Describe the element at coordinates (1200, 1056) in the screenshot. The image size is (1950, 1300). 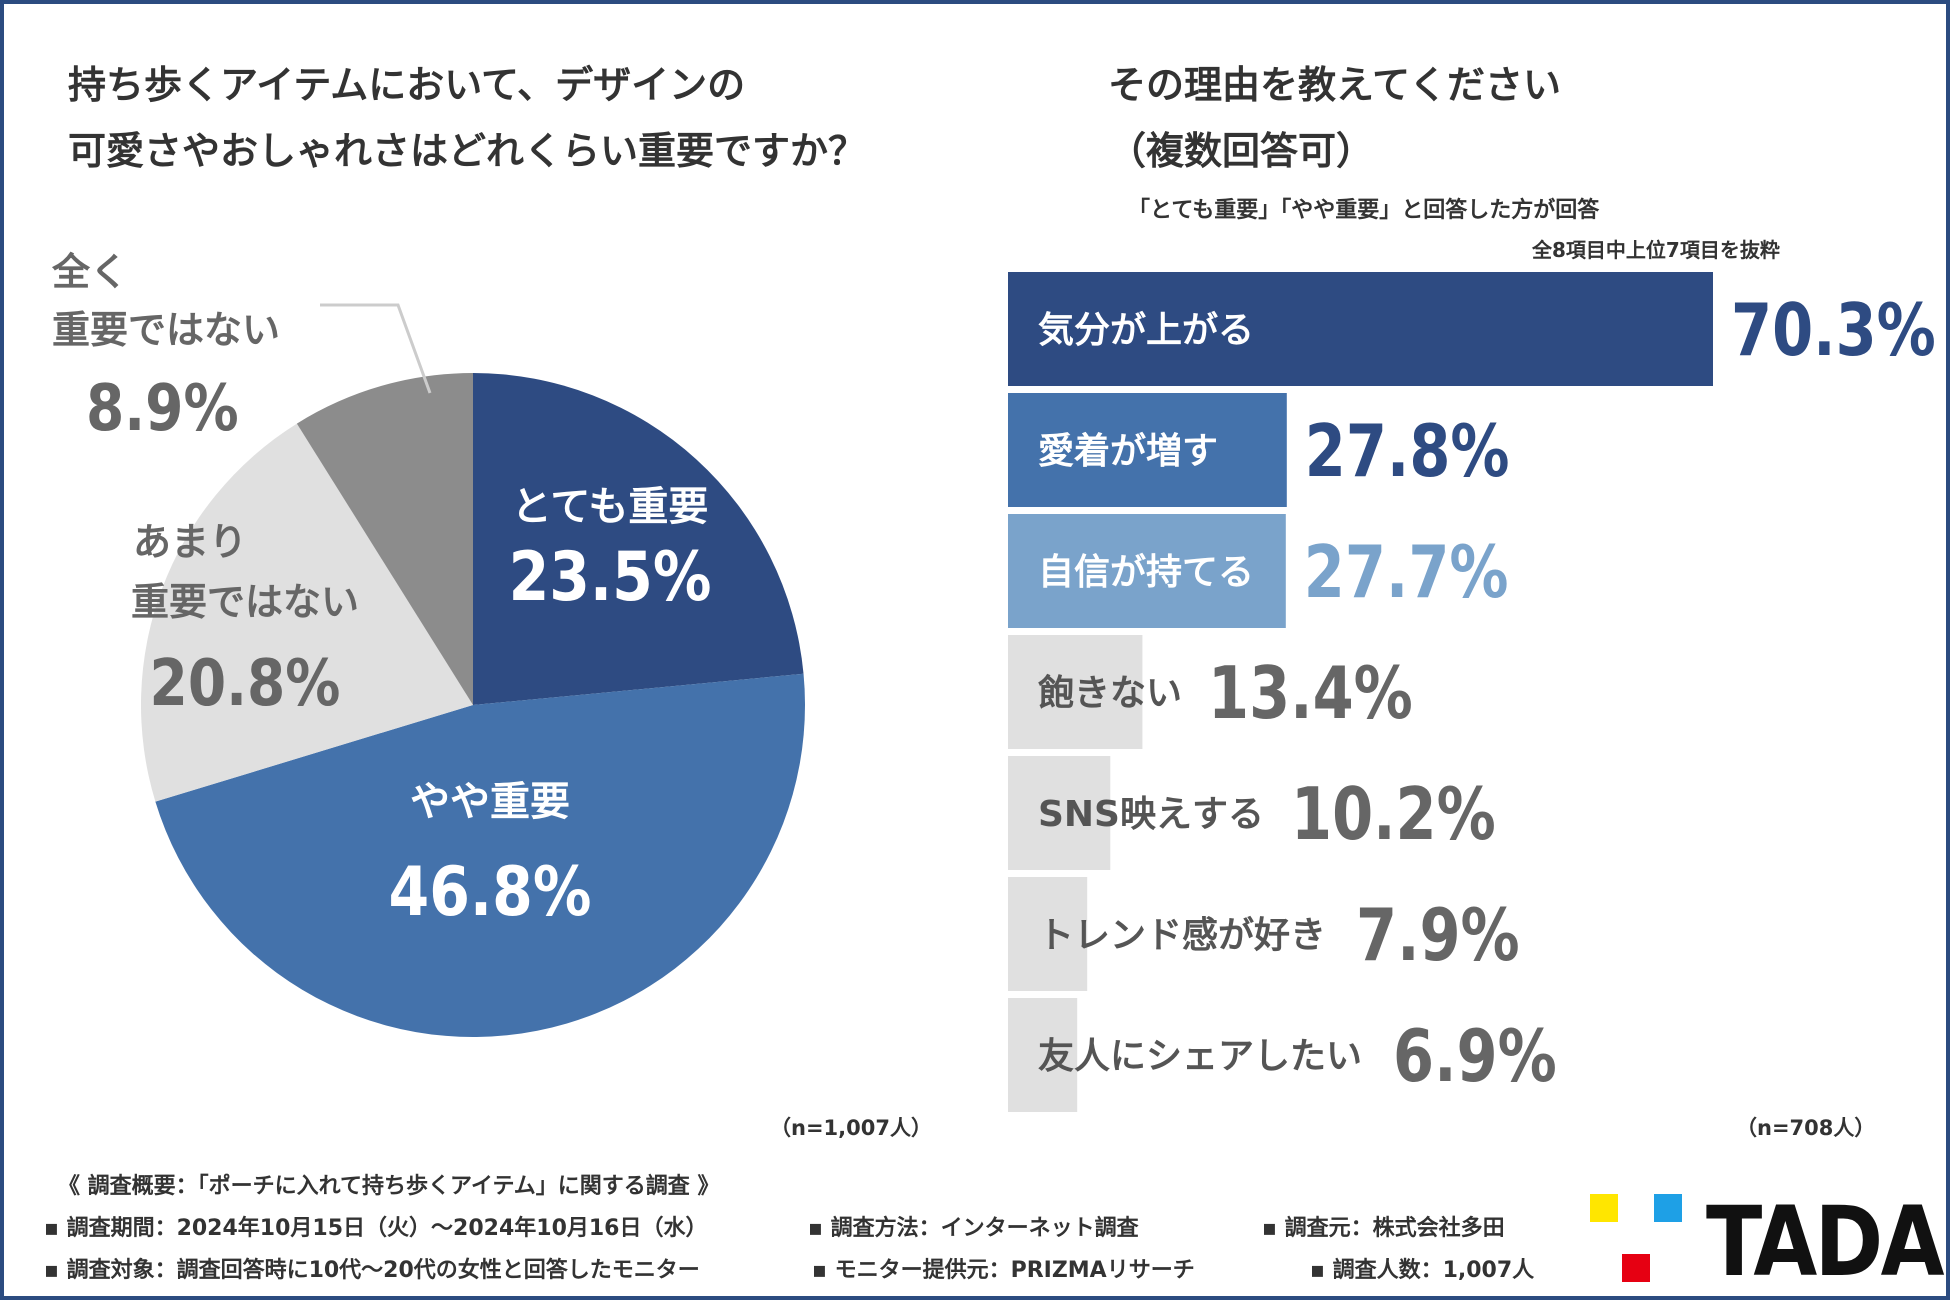
I see `bar-label-share-friends: 友人にシェアしたい` at that location.